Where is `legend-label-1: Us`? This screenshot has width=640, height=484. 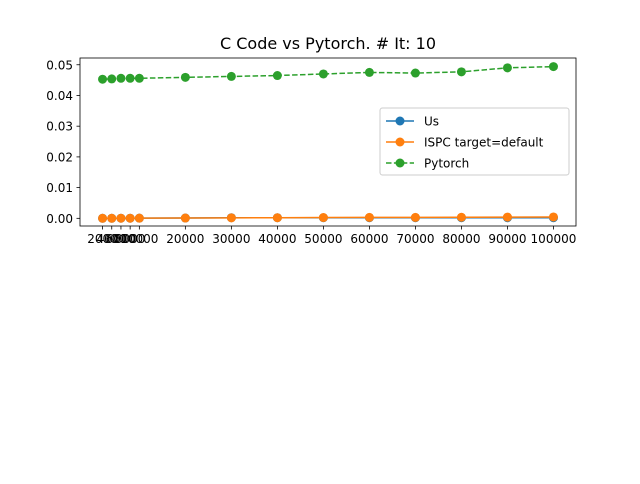
legend-label-1: Us is located at coordinates (431, 122).